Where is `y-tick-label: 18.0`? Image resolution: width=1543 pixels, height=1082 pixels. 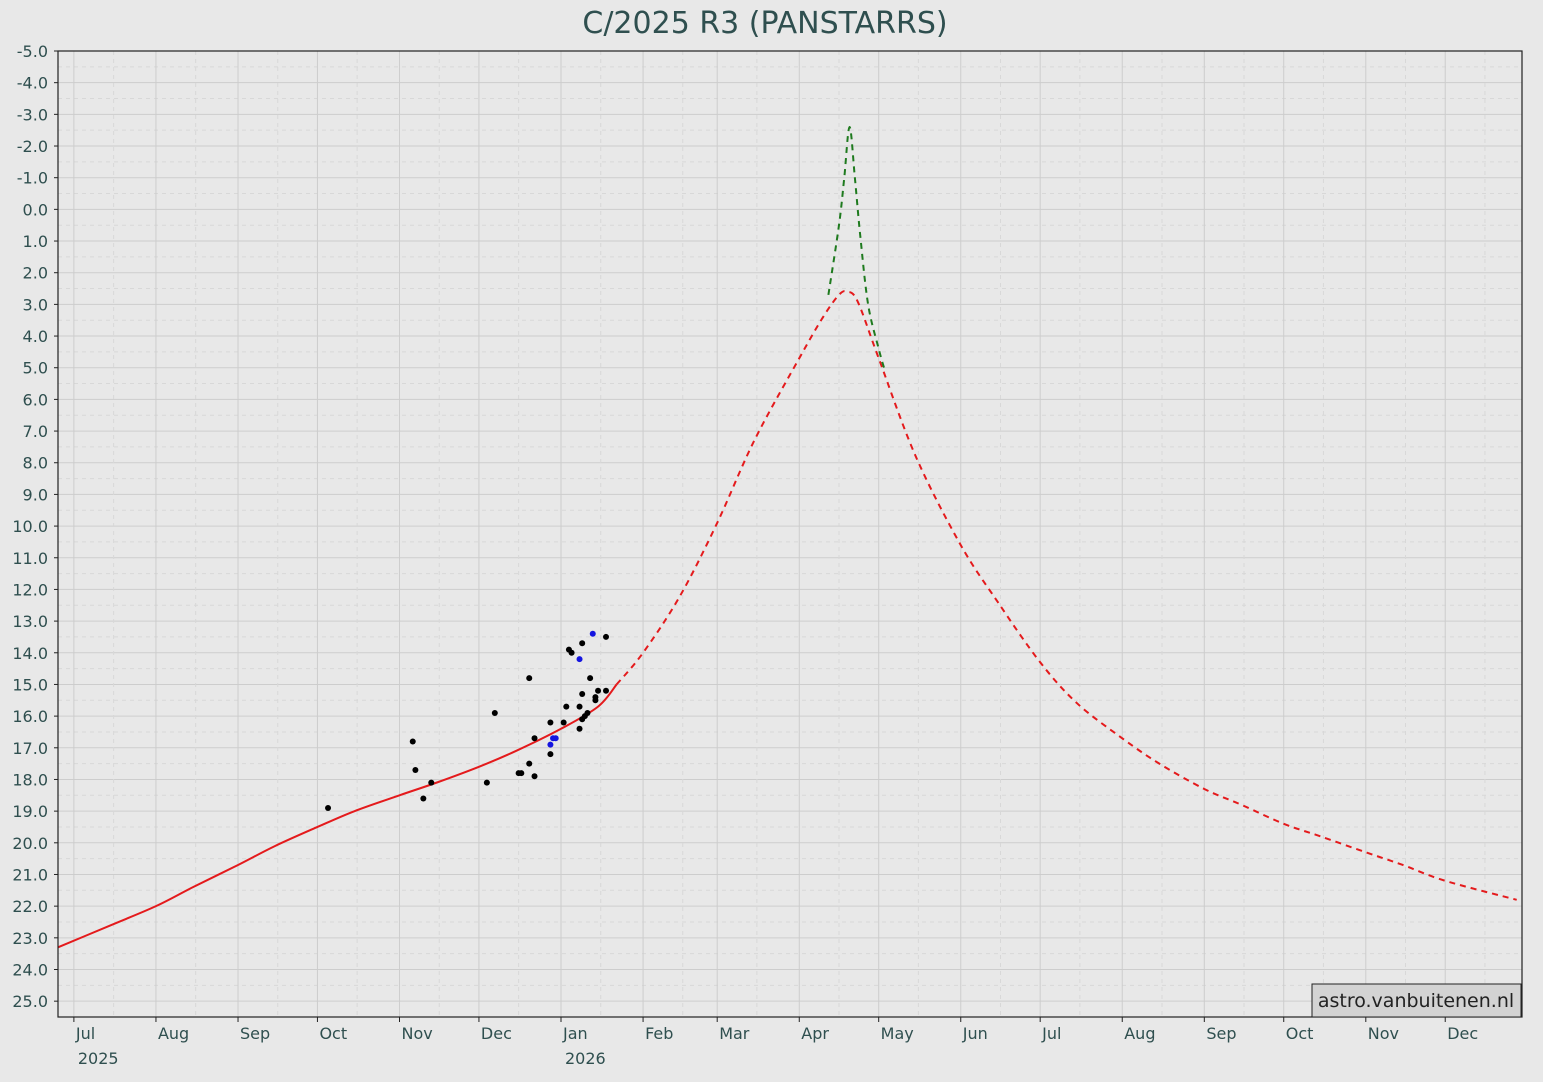
y-tick-label: 18.0 is located at coordinates (30, 779).